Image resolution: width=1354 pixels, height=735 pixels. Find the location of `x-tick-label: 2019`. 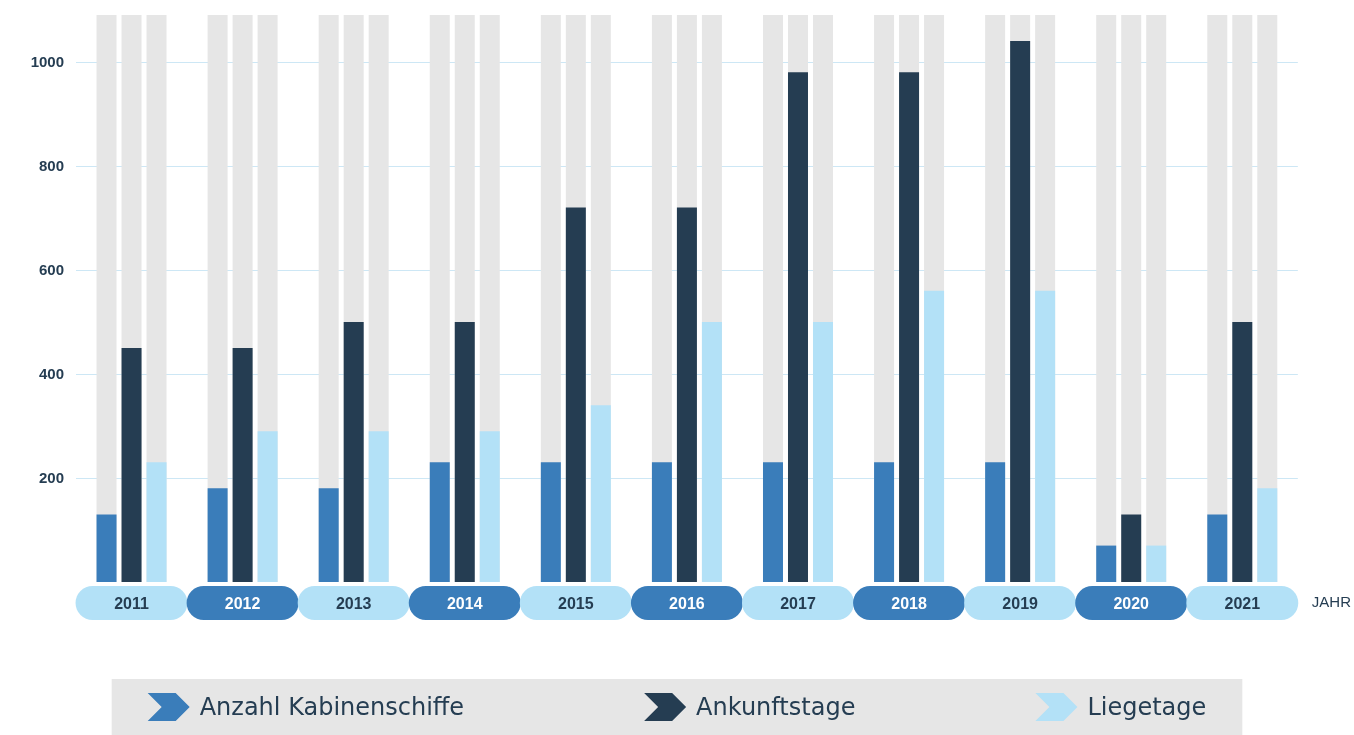

x-tick-label: 2019 is located at coordinates (1020, 603).